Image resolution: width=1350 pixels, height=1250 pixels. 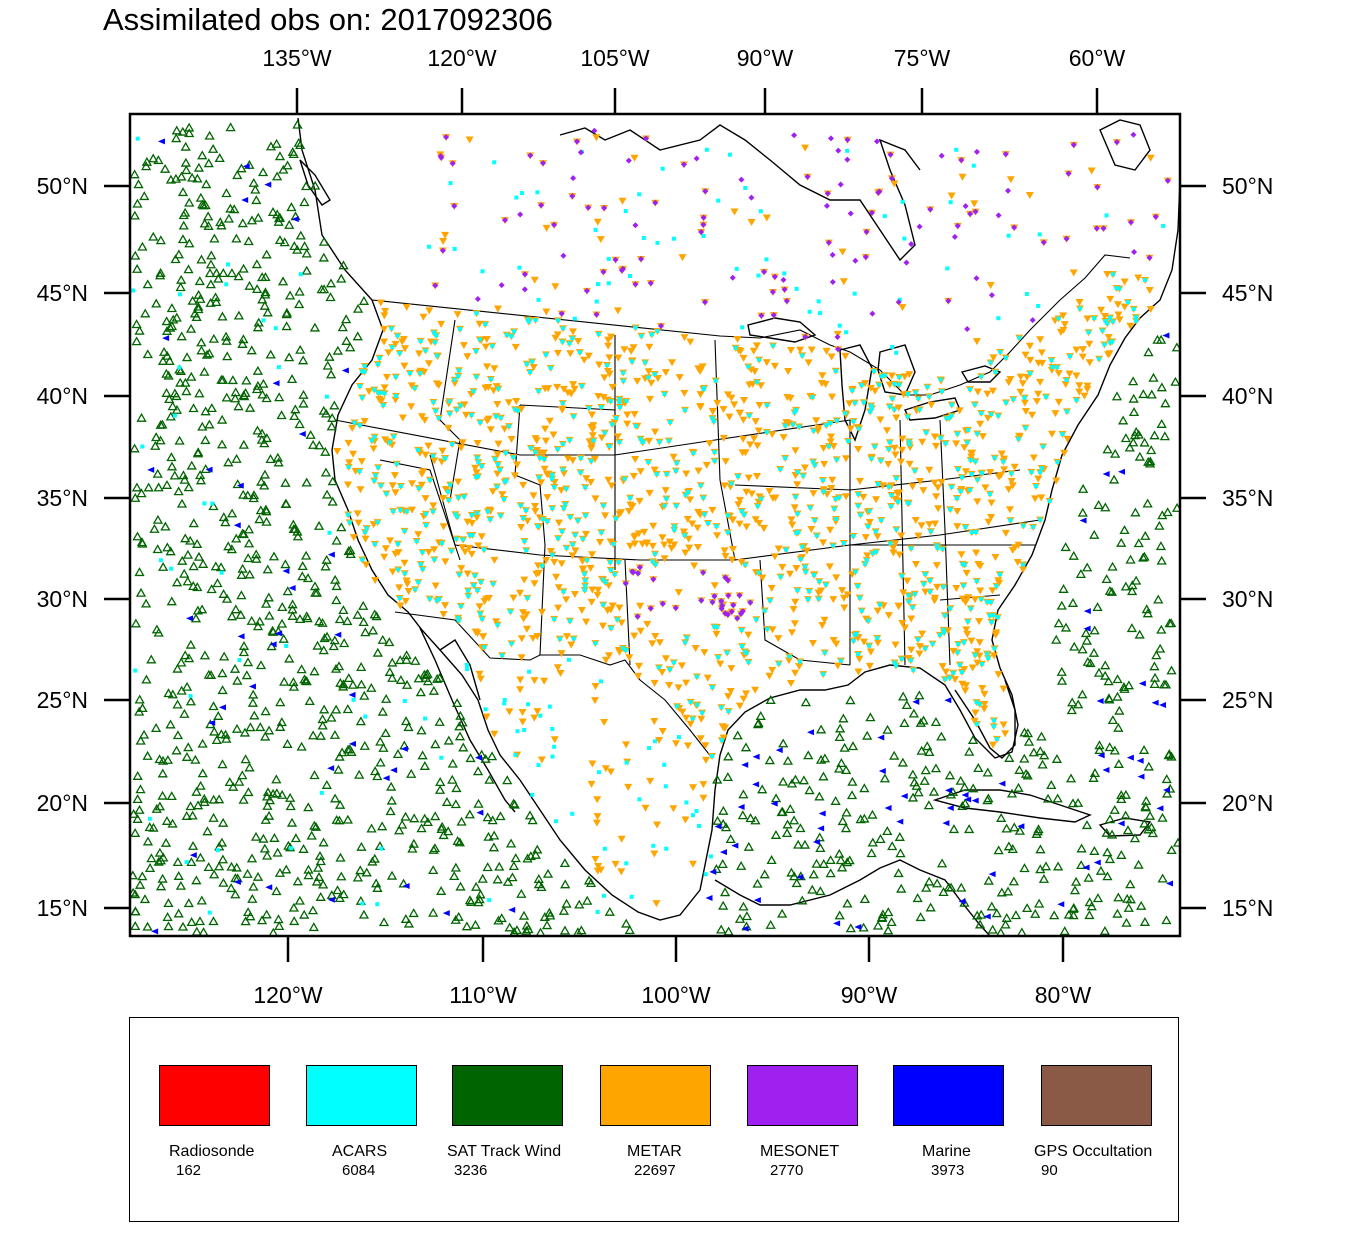 I want to click on left-lat-label: 30°N, so click(x=62, y=599).